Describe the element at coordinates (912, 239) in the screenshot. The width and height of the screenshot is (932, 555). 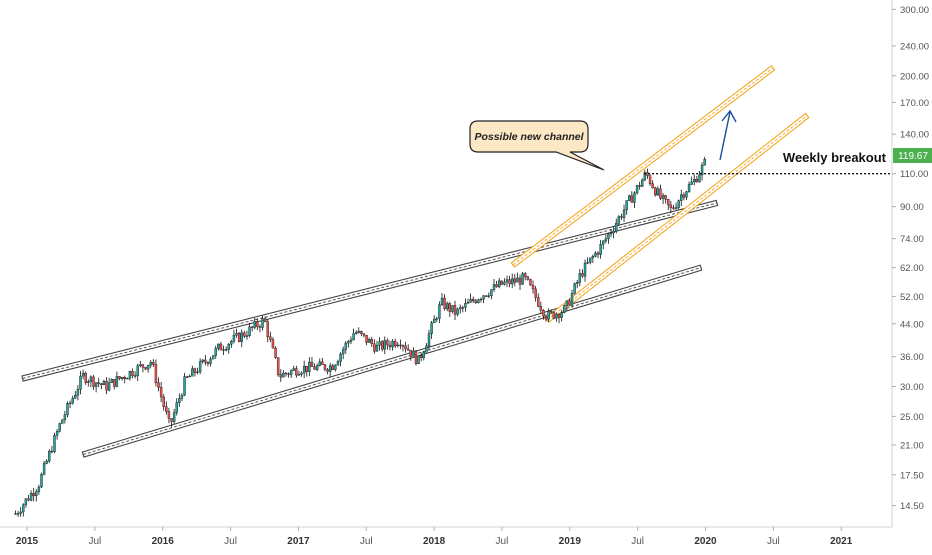
I see `y-tick-label: 74.00` at that location.